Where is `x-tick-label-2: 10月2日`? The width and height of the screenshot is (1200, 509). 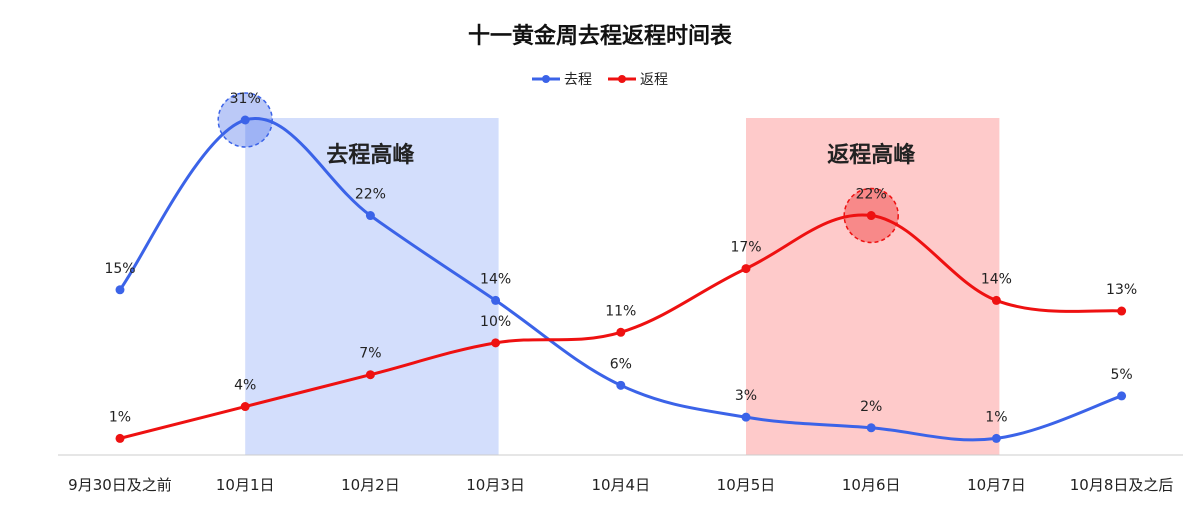
x-tick-label-2: 10月2日 is located at coordinates (370, 485).